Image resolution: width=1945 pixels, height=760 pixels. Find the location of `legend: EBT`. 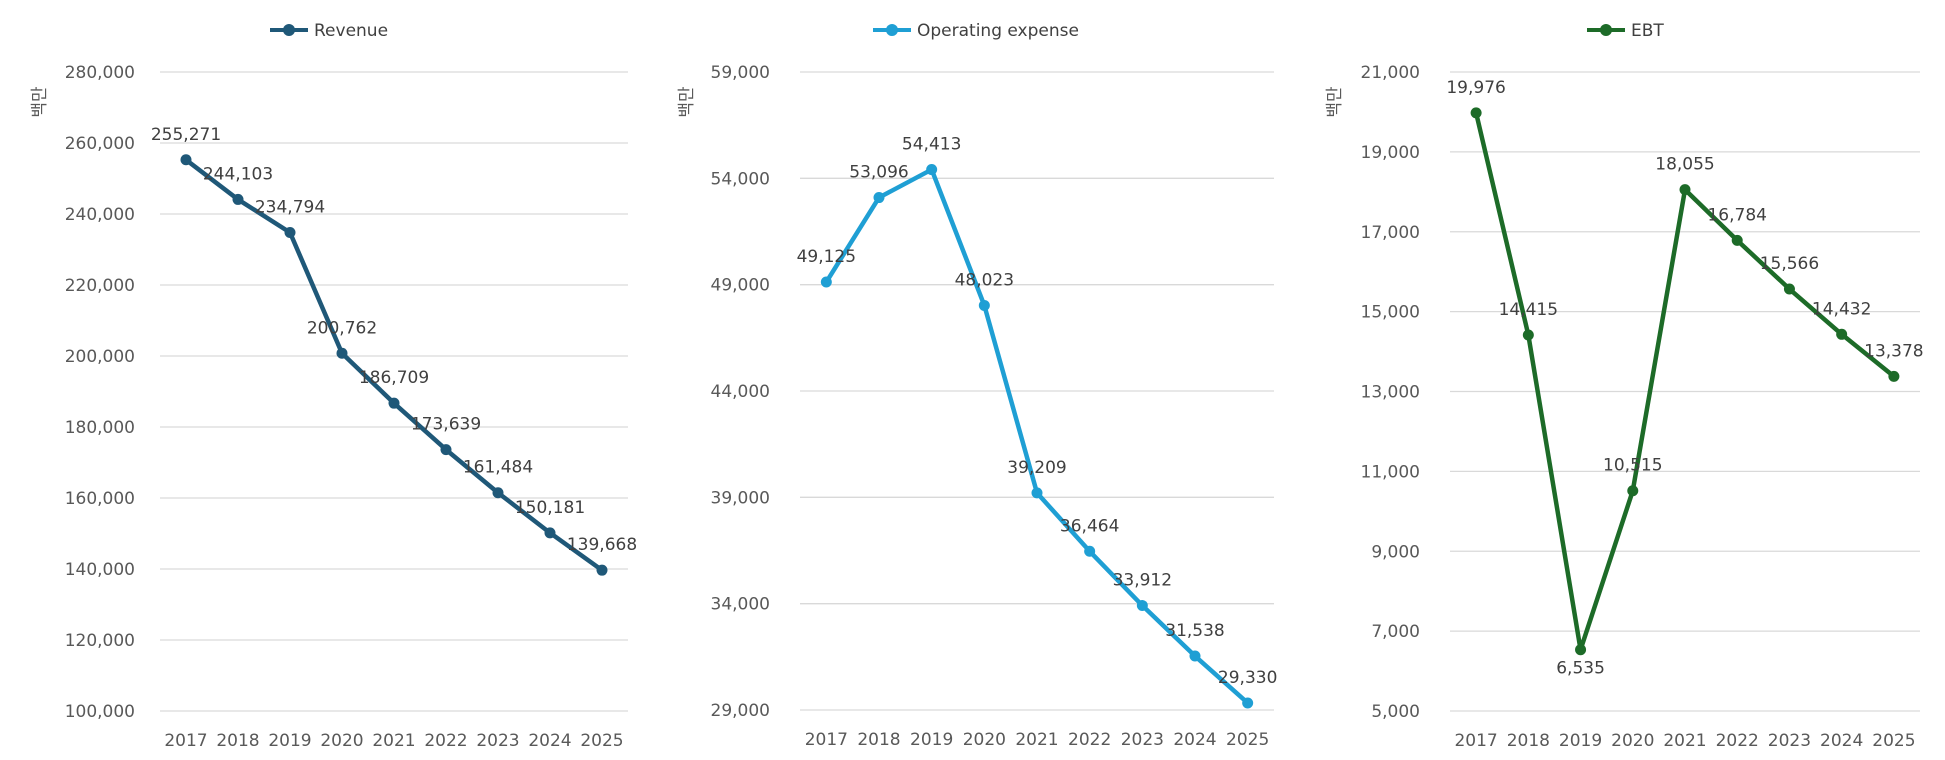

legend: EBT is located at coordinates (1625, 31).